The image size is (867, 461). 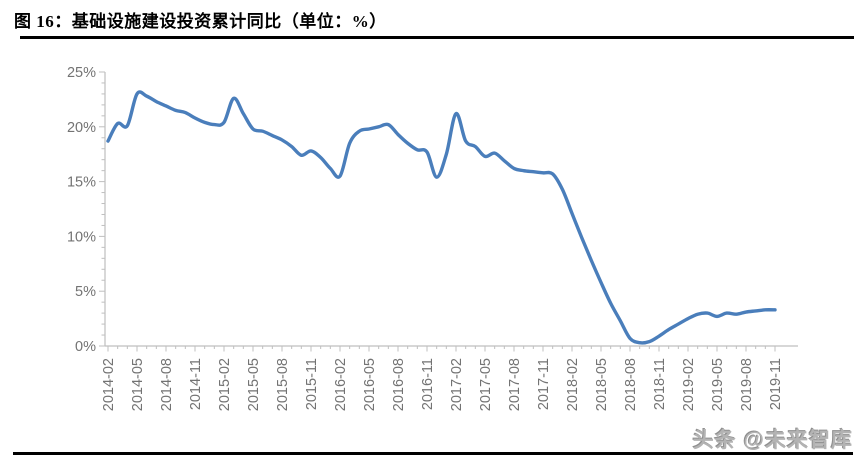 I want to click on x-tick-label: 2015-11, so click(x=312, y=384).